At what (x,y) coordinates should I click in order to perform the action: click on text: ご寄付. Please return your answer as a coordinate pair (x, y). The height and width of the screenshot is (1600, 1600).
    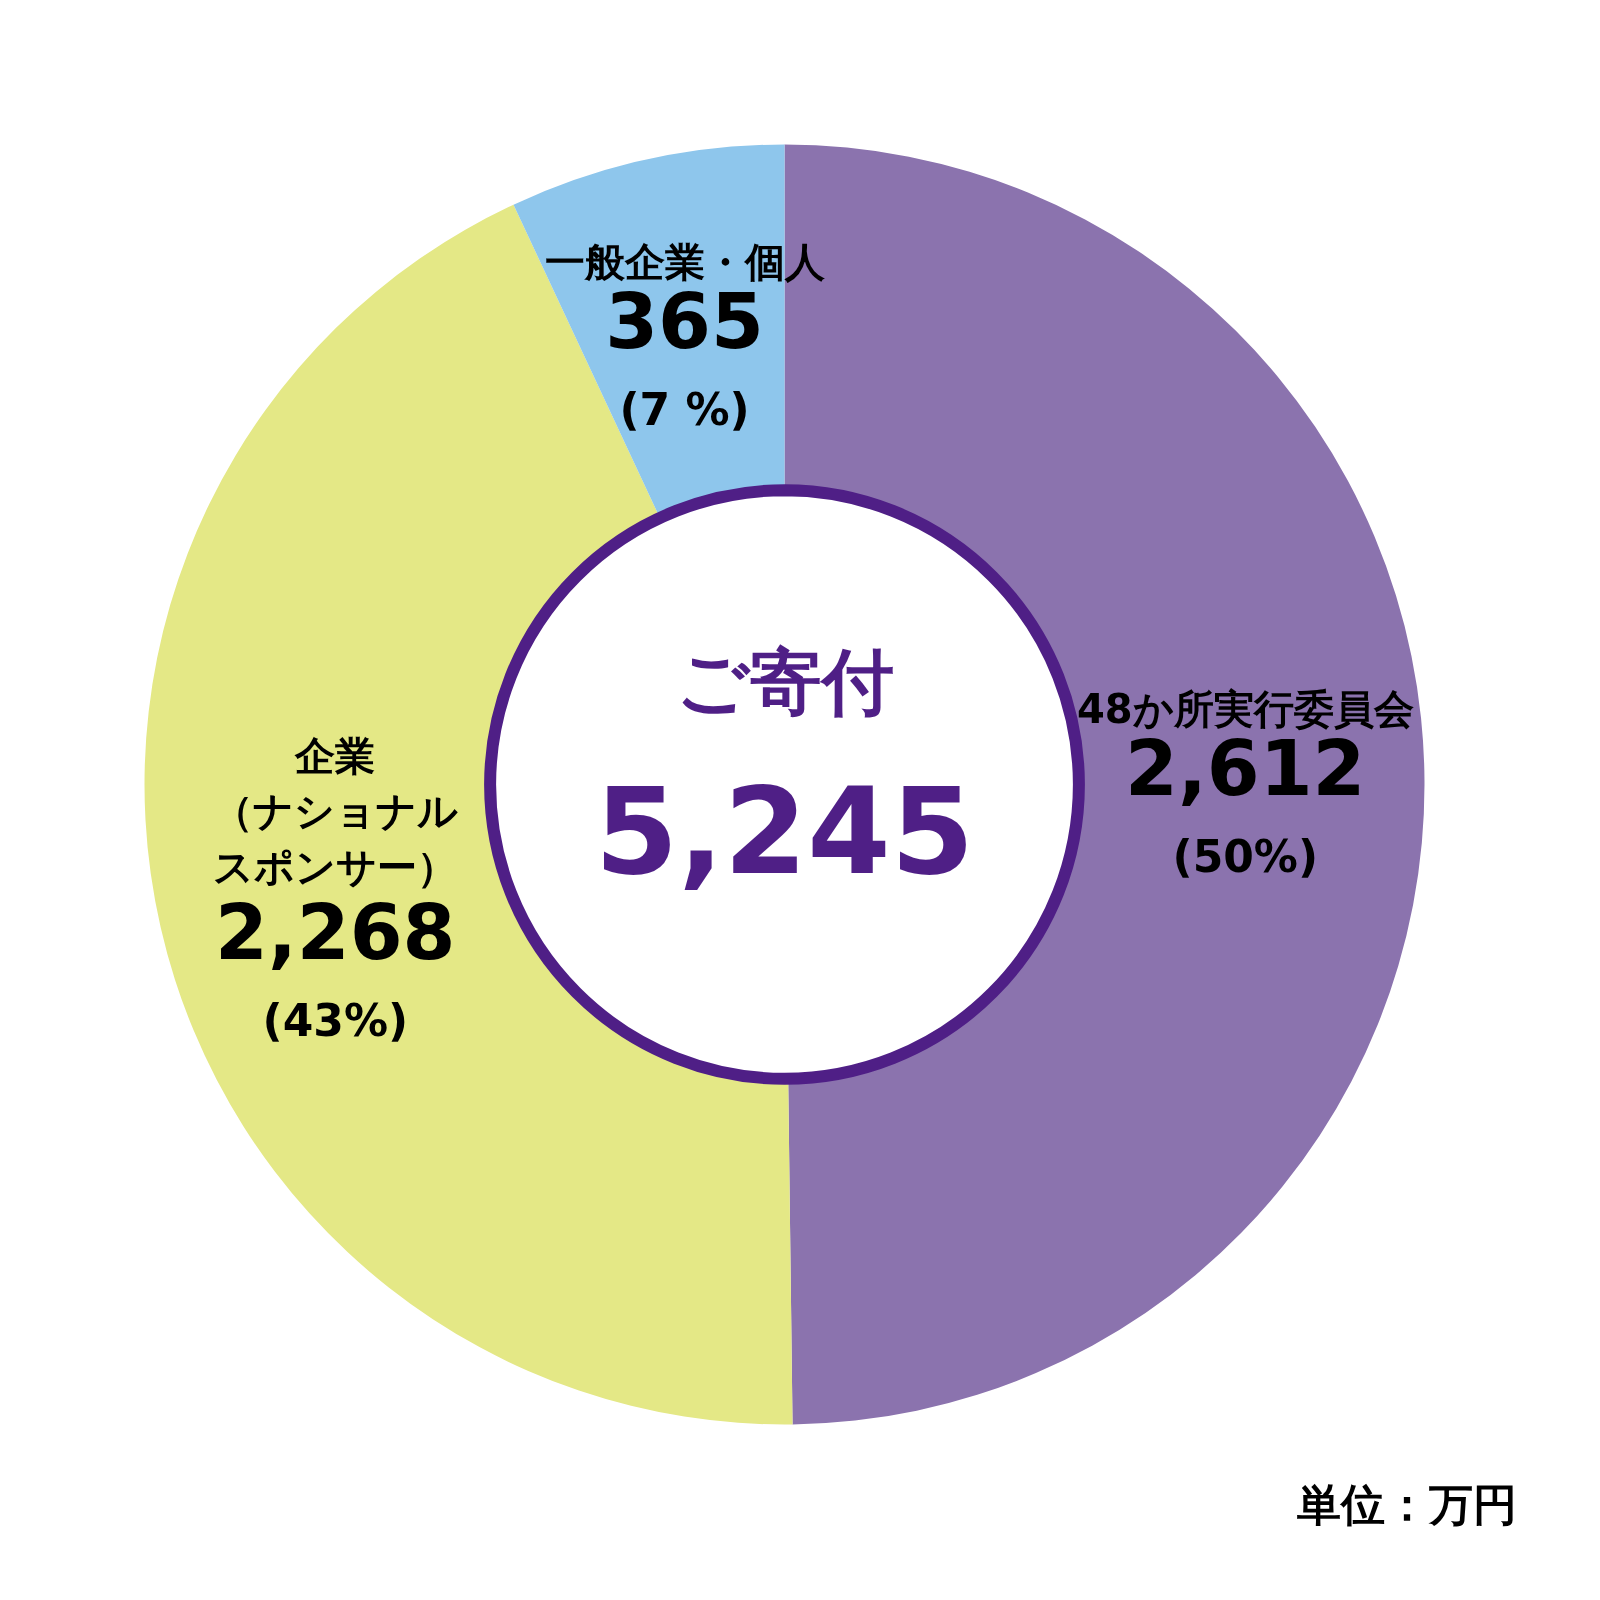
    Looking at the image, I should click on (784, 682).